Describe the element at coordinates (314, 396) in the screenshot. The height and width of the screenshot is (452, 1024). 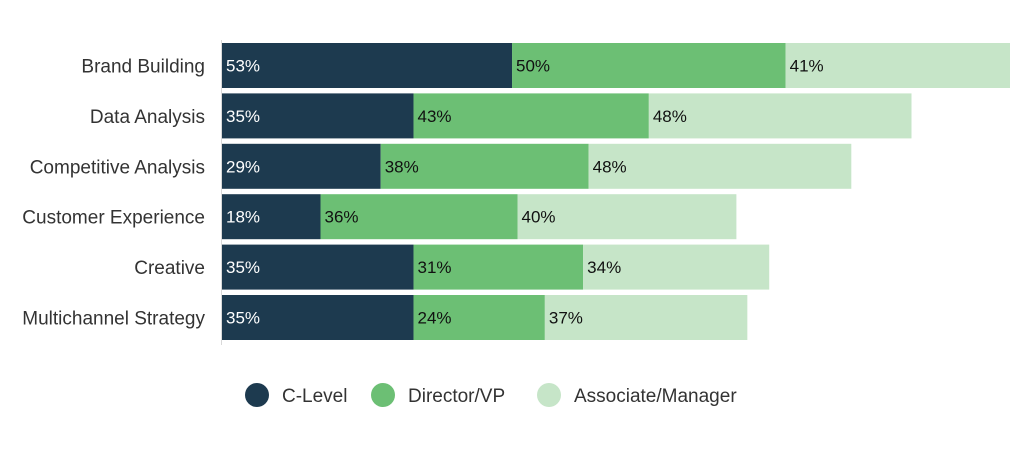
I see `legend-label-c-level: C-Level` at that location.